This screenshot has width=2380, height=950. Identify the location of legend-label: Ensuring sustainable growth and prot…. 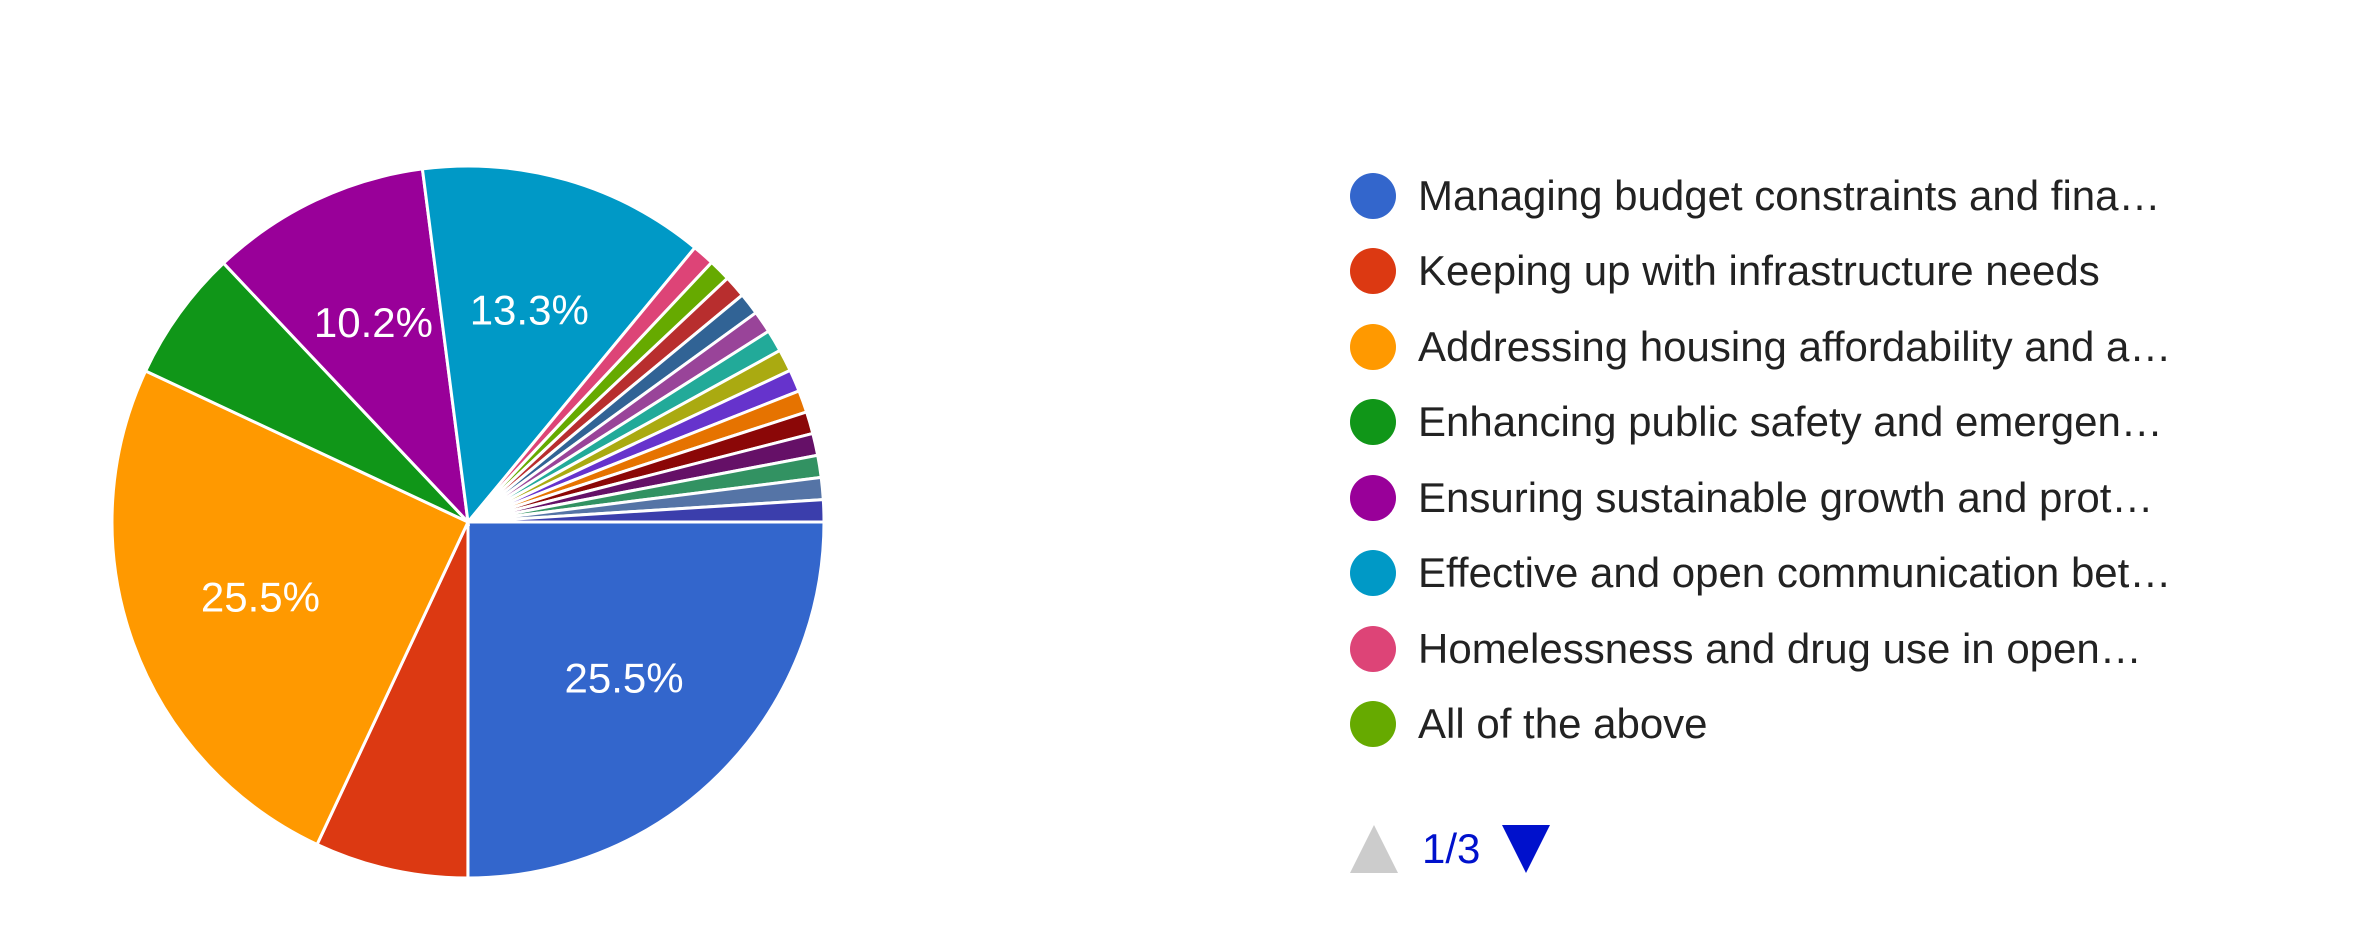
(1786, 497).